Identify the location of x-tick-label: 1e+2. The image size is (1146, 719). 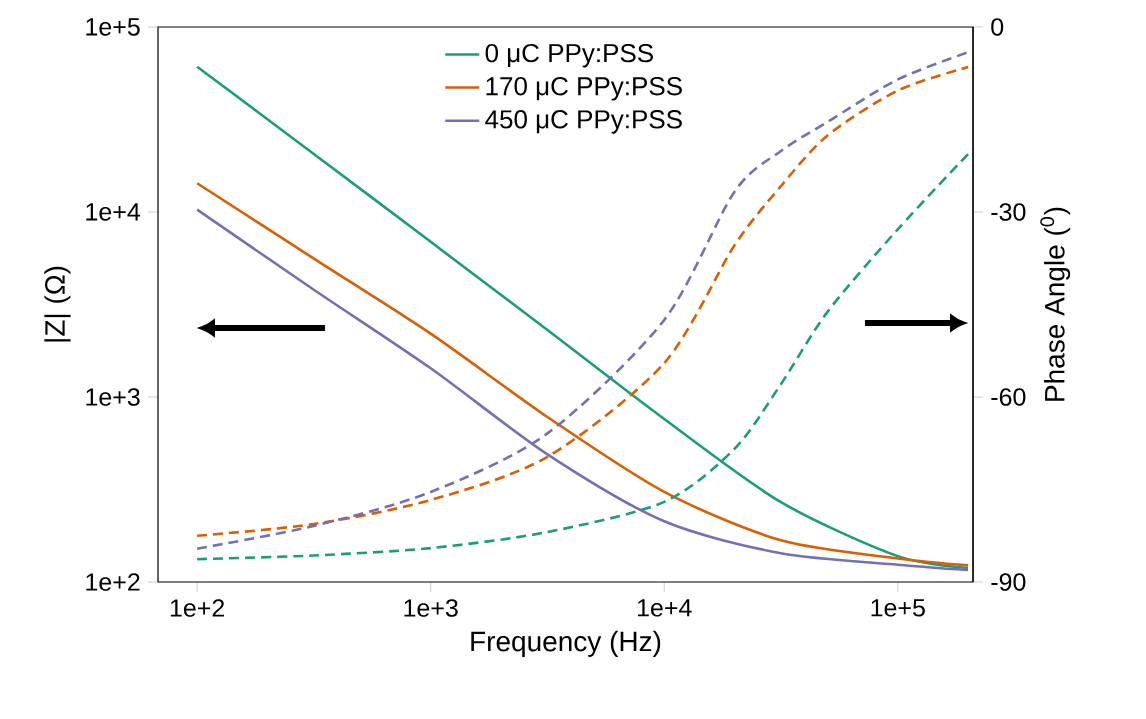
(197, 608).